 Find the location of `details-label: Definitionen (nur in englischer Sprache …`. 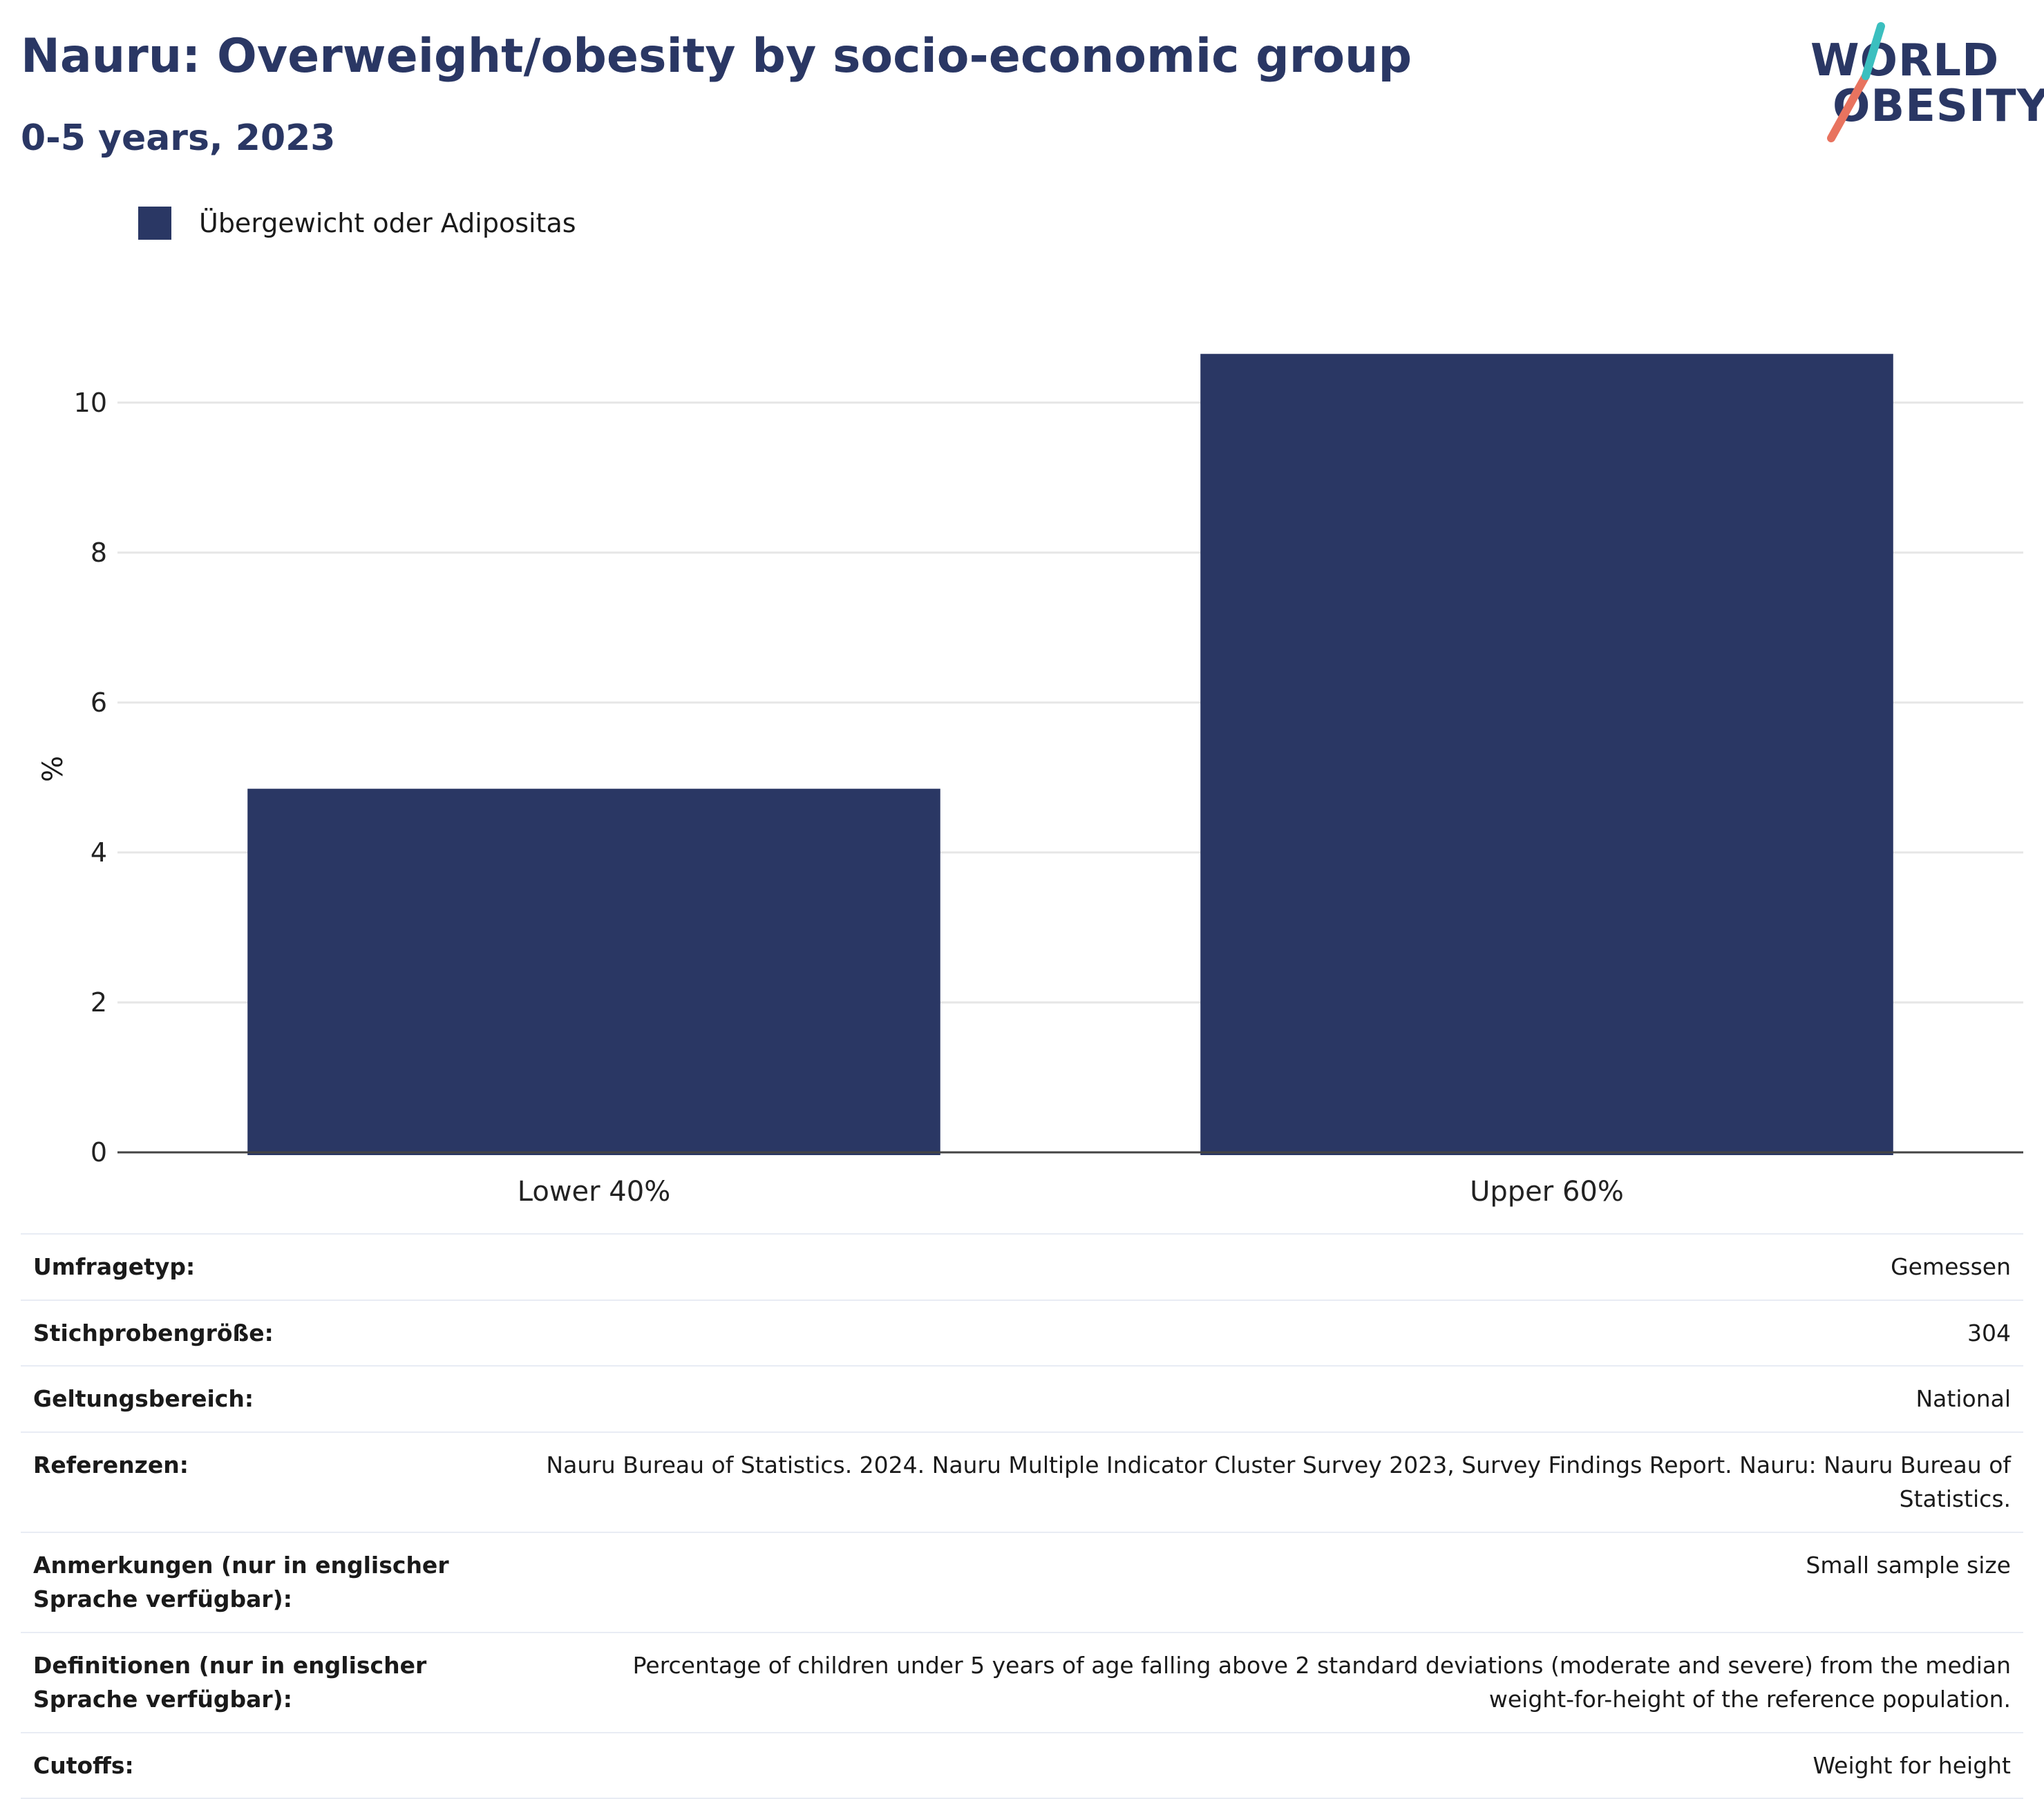

details-label: Definitionen (nur in englischer Sprache … is located at coordinates (275, 1682).